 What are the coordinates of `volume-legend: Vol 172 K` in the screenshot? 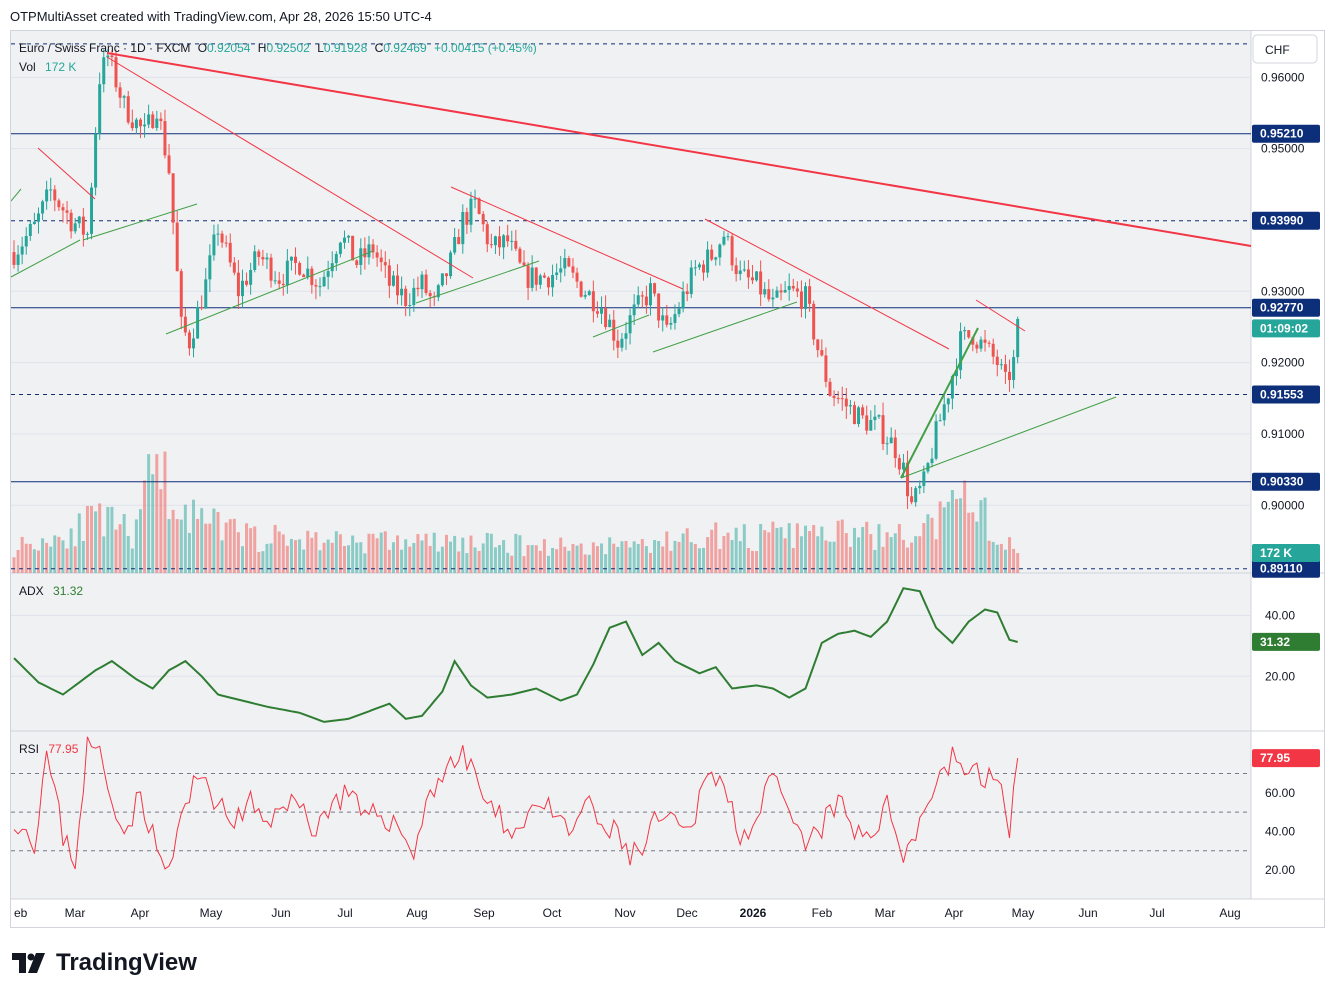 It's located at (47, 67).